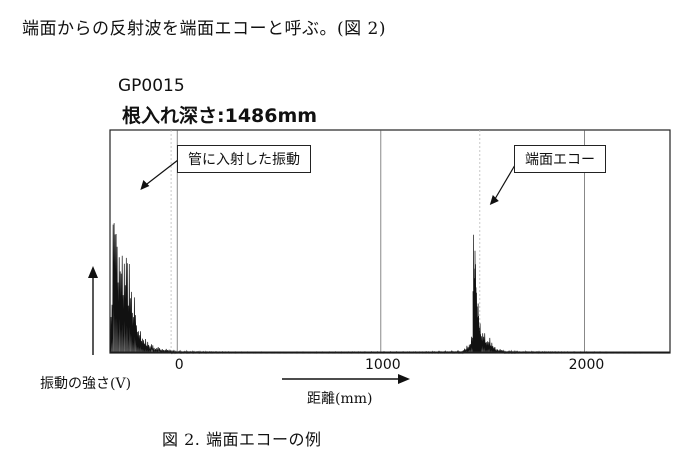 The height and width of the screenshot is (460, 700). Describe the element at coordinates (93, 272) in the screenshot. I see `y-axis-arrowhead` at that location.